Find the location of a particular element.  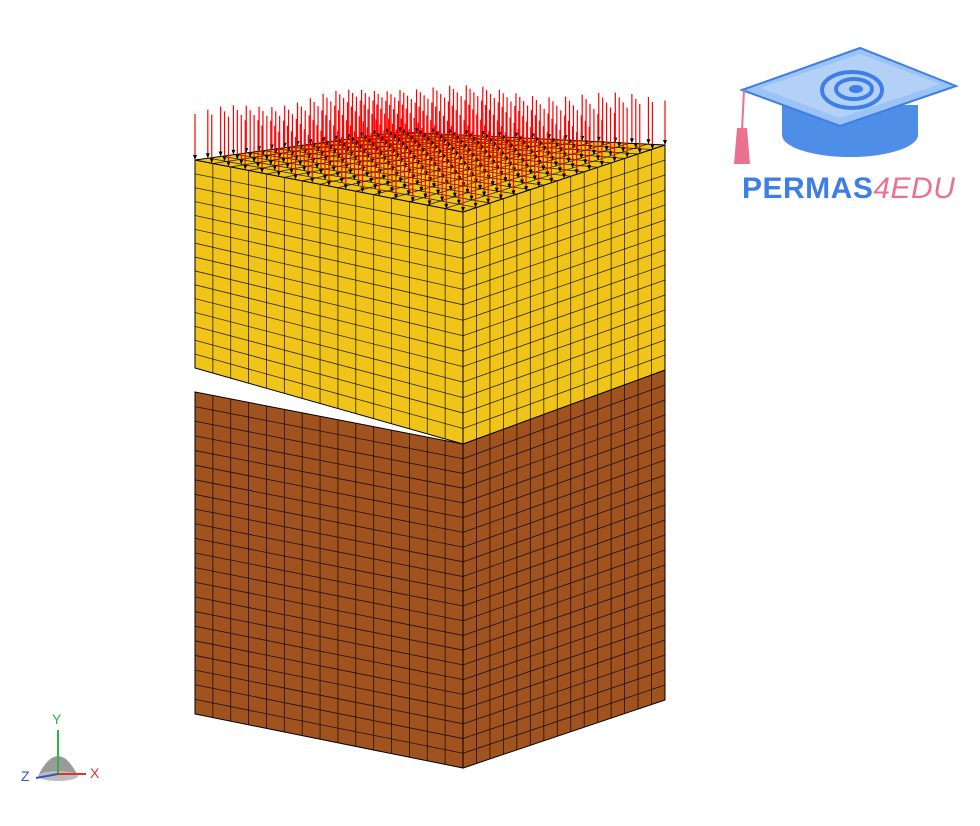

z-axis-label: Z is located at coordinates (25, 776).